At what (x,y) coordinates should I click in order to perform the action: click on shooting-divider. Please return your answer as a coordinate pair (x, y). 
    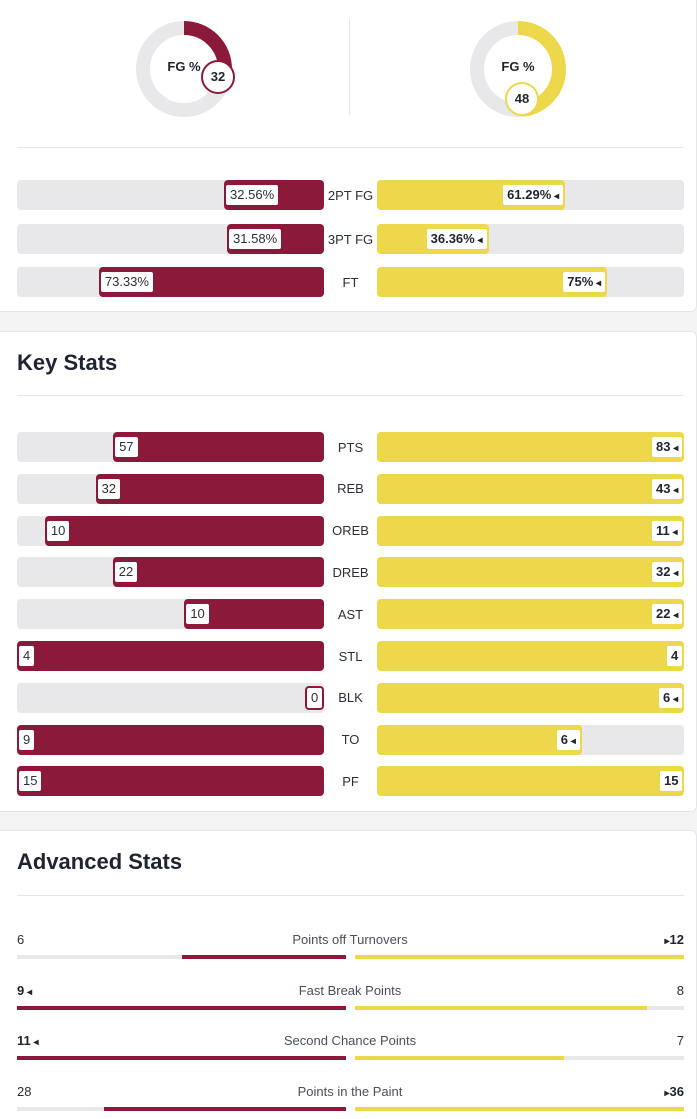
    Looking at the image, I should click on (350, 147).